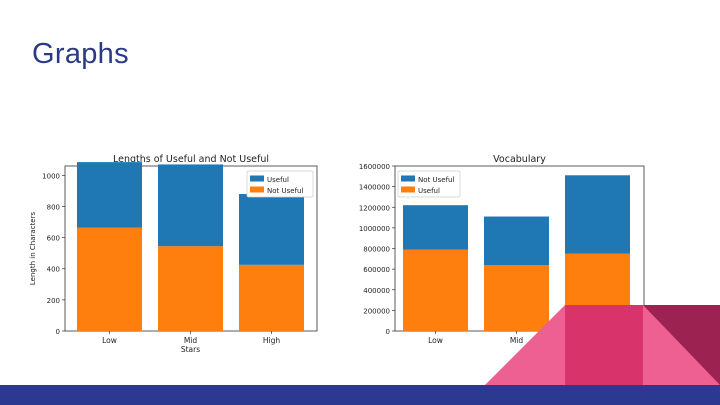  I want to click on y-axis-label: Length in Characters, so click(33, 249).